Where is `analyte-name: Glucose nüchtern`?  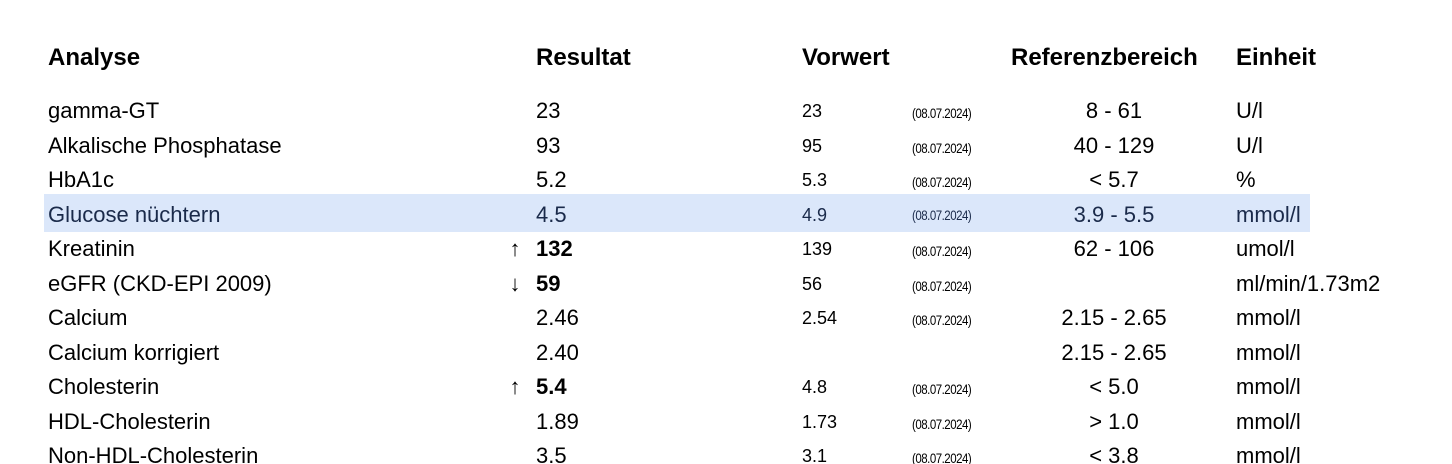
analyte-name: Glucose nüchtern is located at coordinates (134, 214).